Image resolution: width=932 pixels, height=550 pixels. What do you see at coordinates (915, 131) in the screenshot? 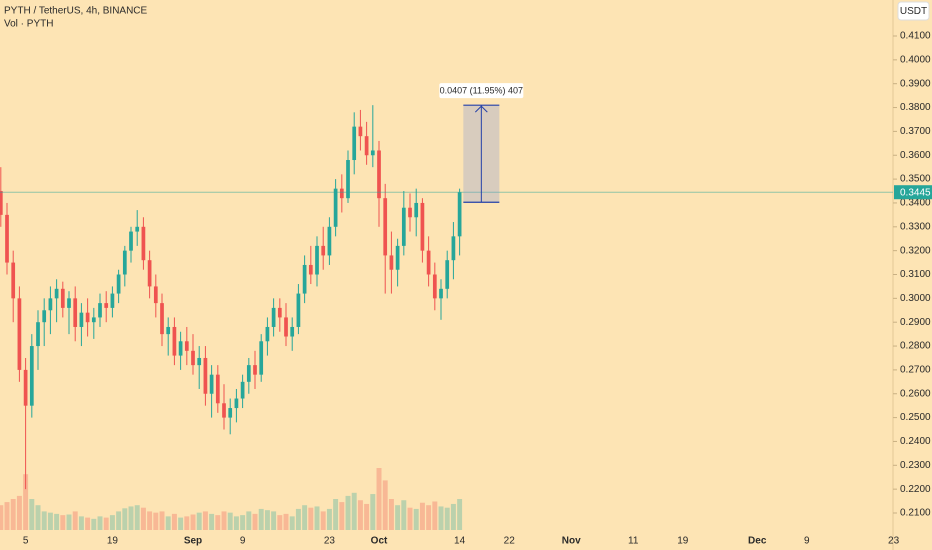
I see `y-tick-label: 0.3700` at bounding box center [915, 131].